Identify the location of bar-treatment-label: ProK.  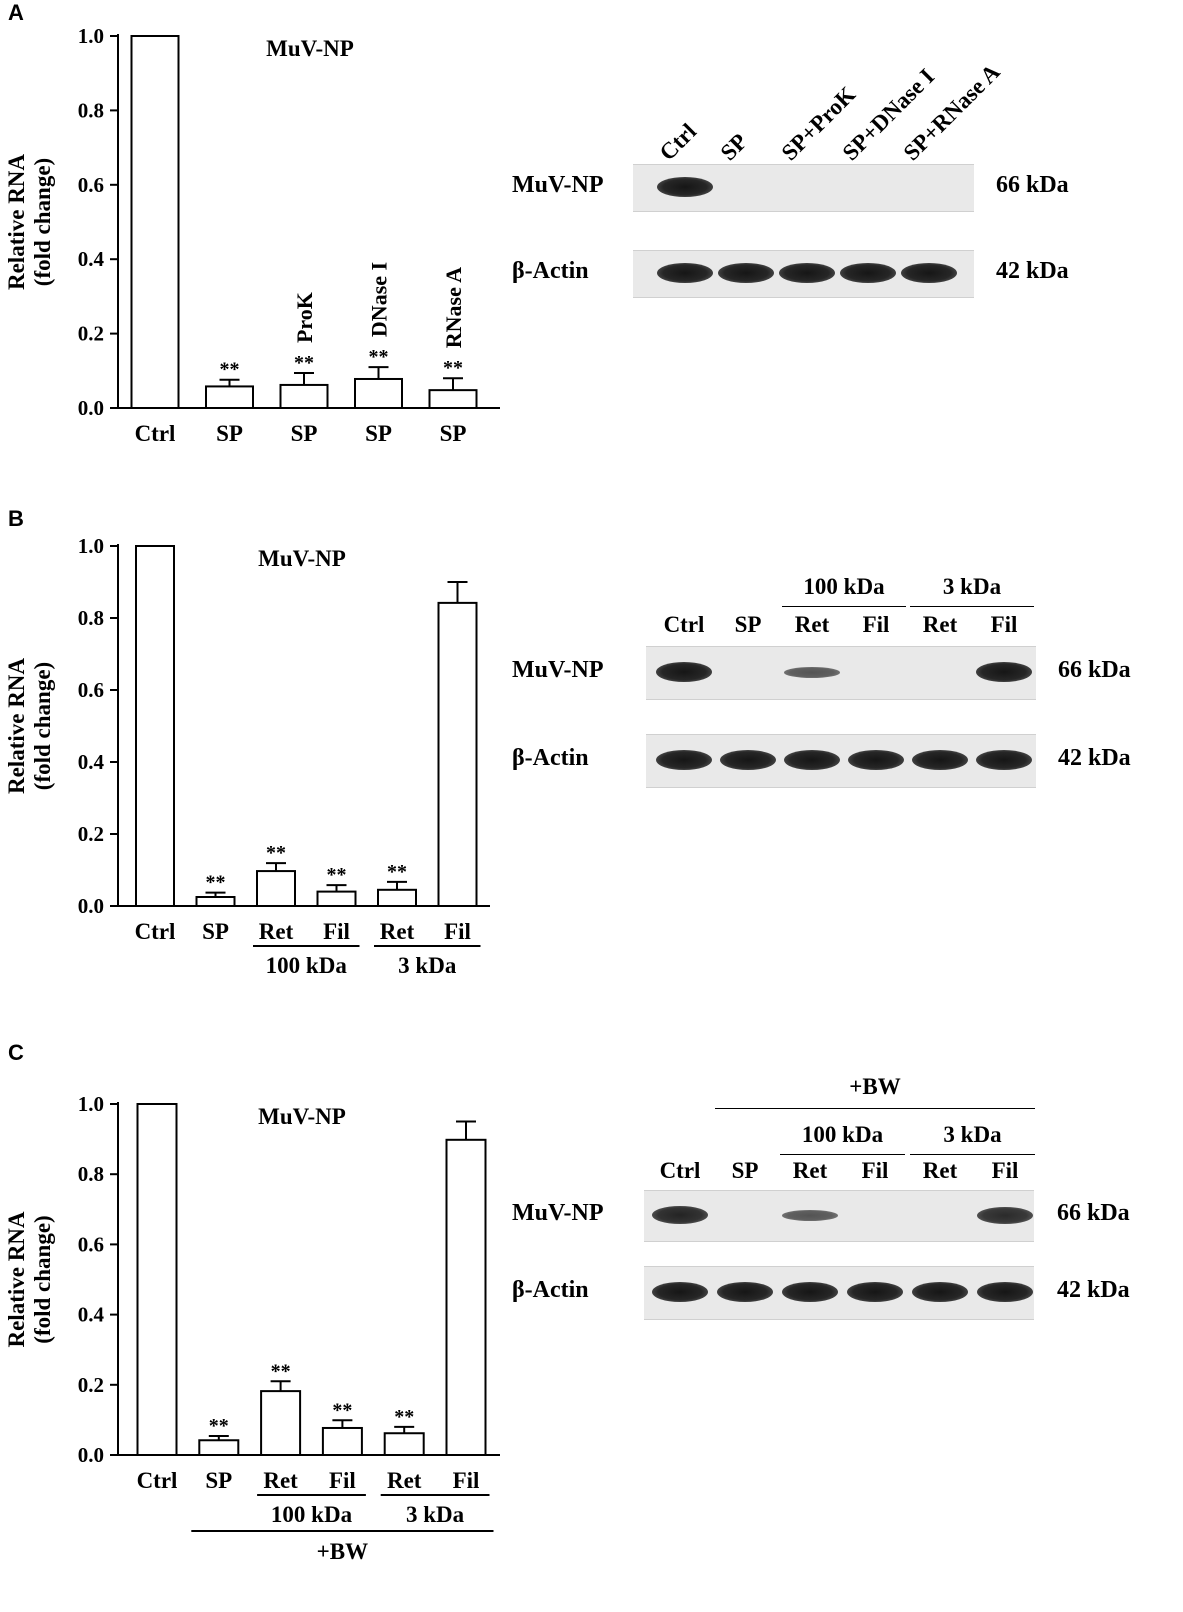
(304, 317).